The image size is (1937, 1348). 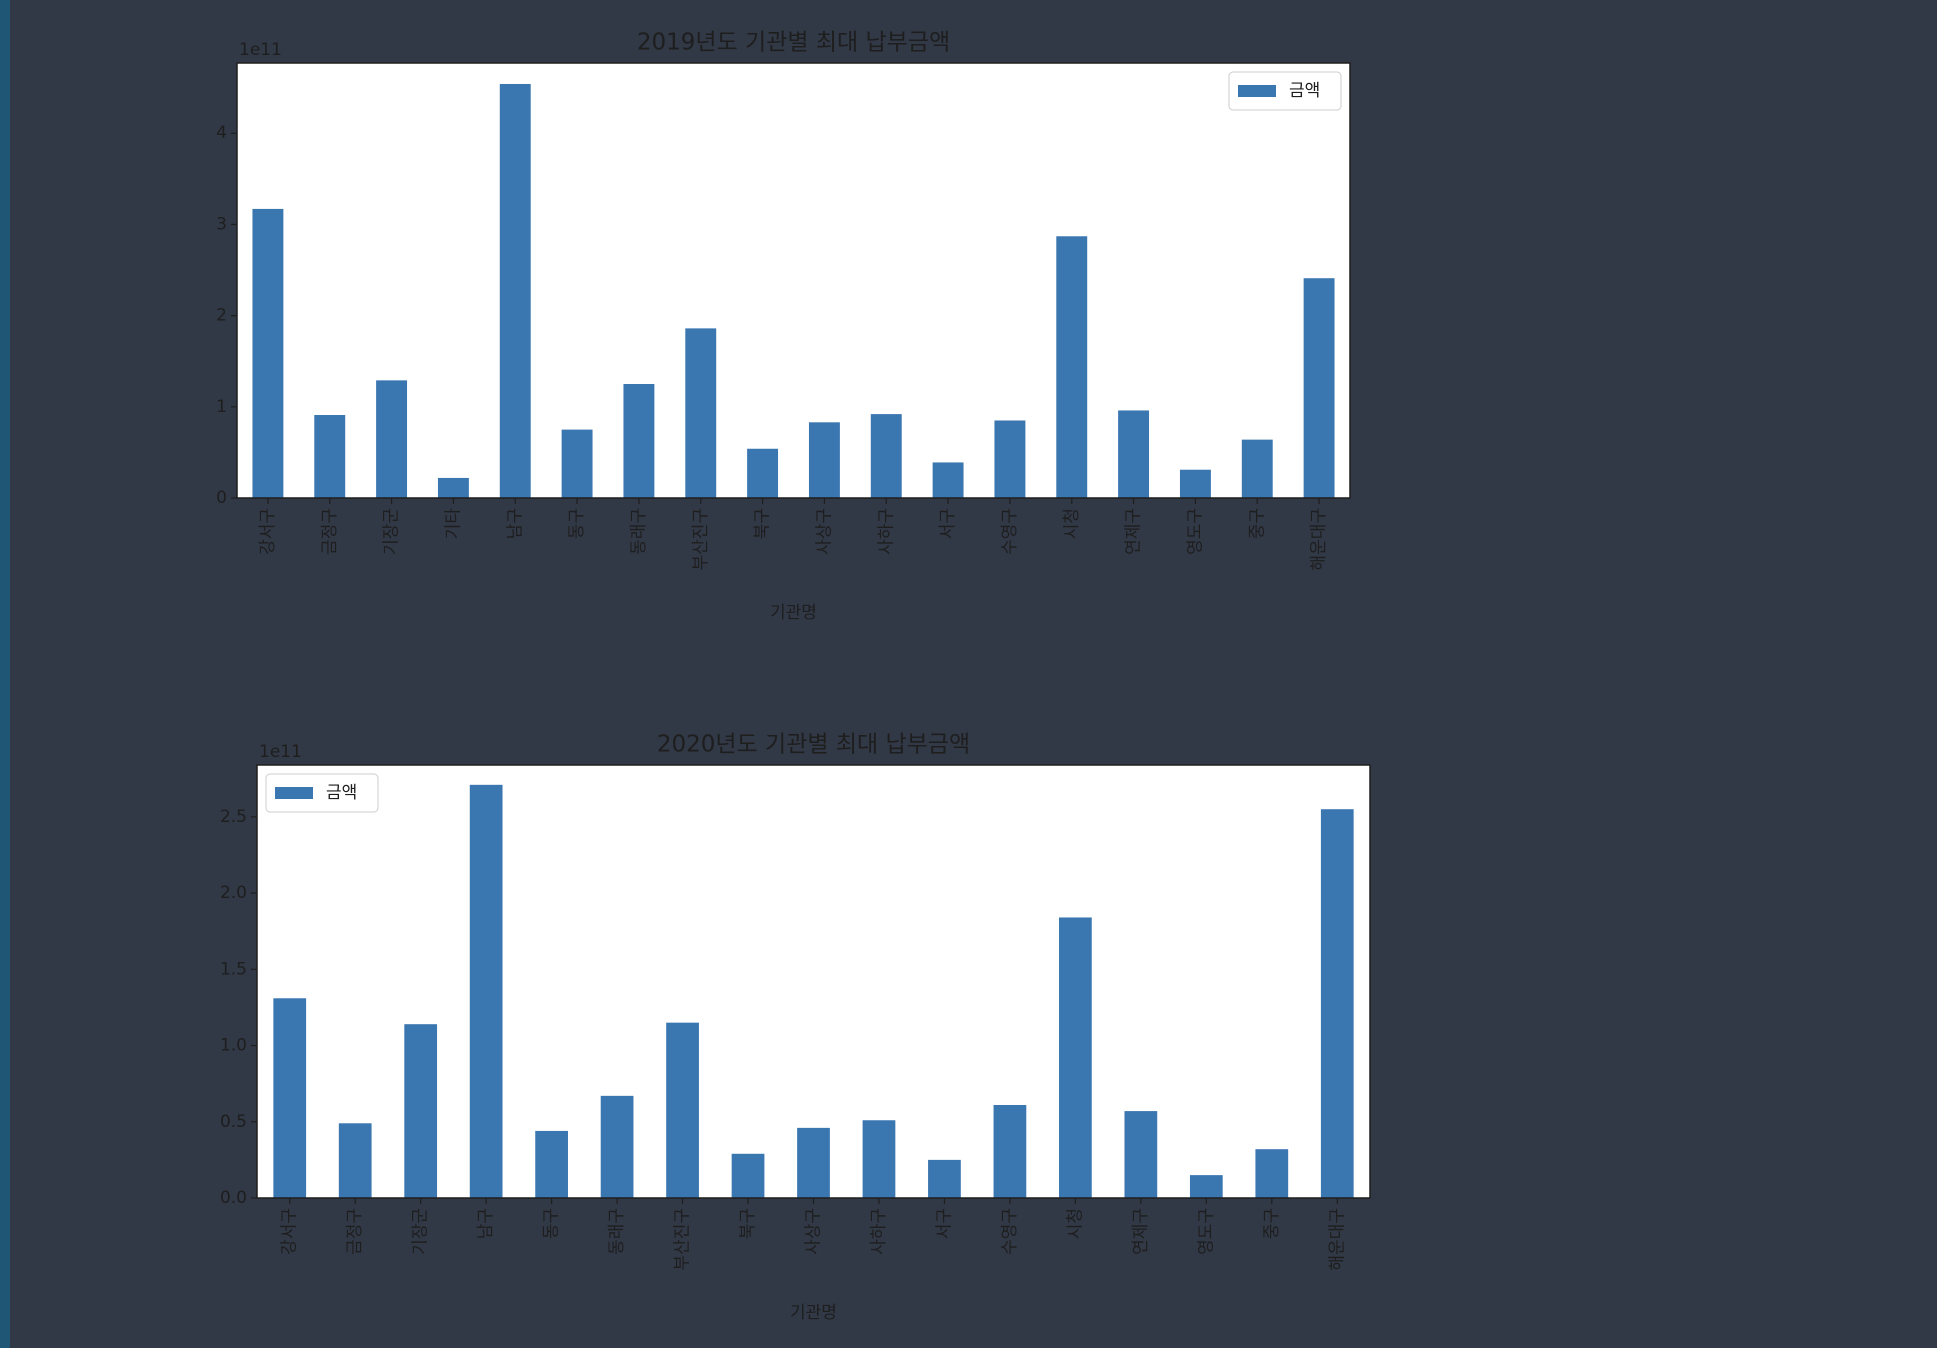 I want to click on y-tick-label: 2, so click(x=221, y=316).